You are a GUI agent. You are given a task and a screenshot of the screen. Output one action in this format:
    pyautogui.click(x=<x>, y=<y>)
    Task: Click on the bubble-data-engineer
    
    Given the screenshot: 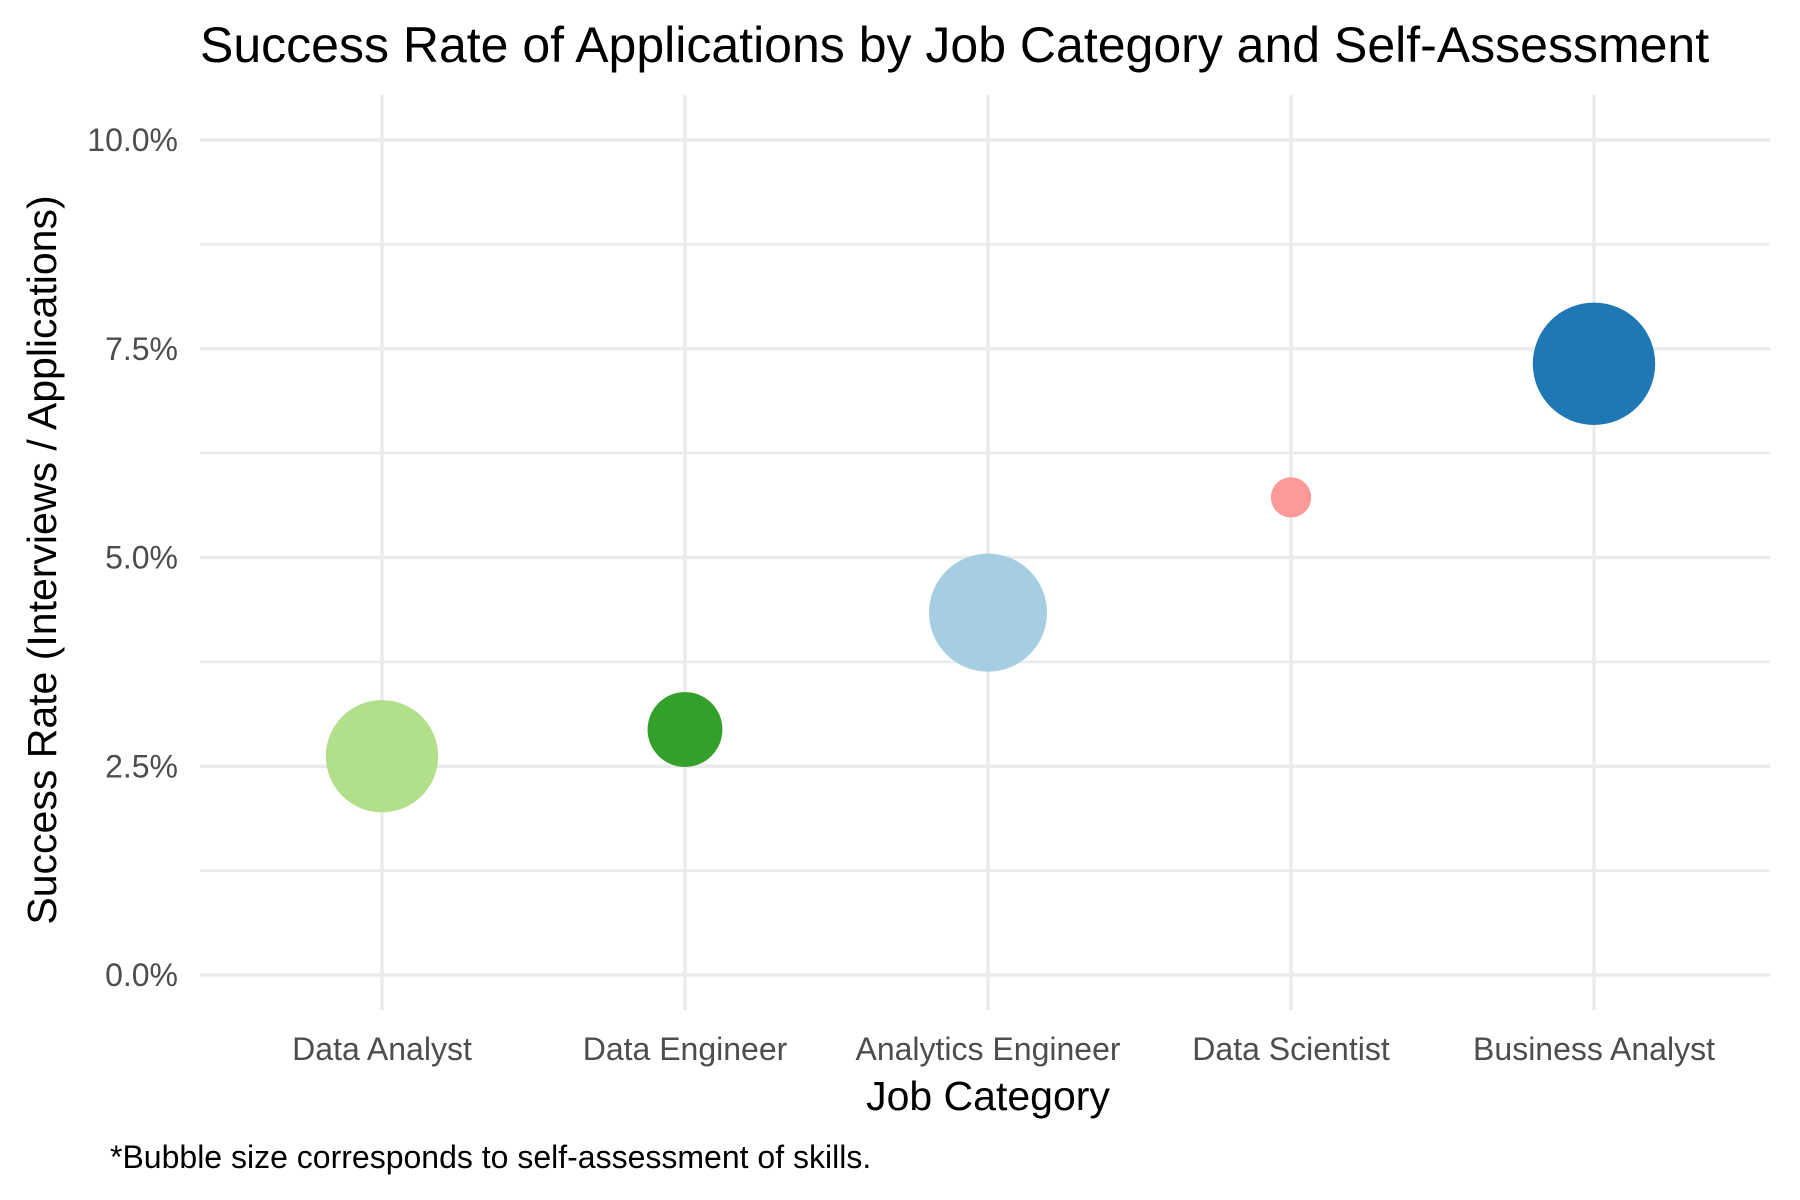 What is the action you would take?
    pyautogui.click(x=685, y=729)
    